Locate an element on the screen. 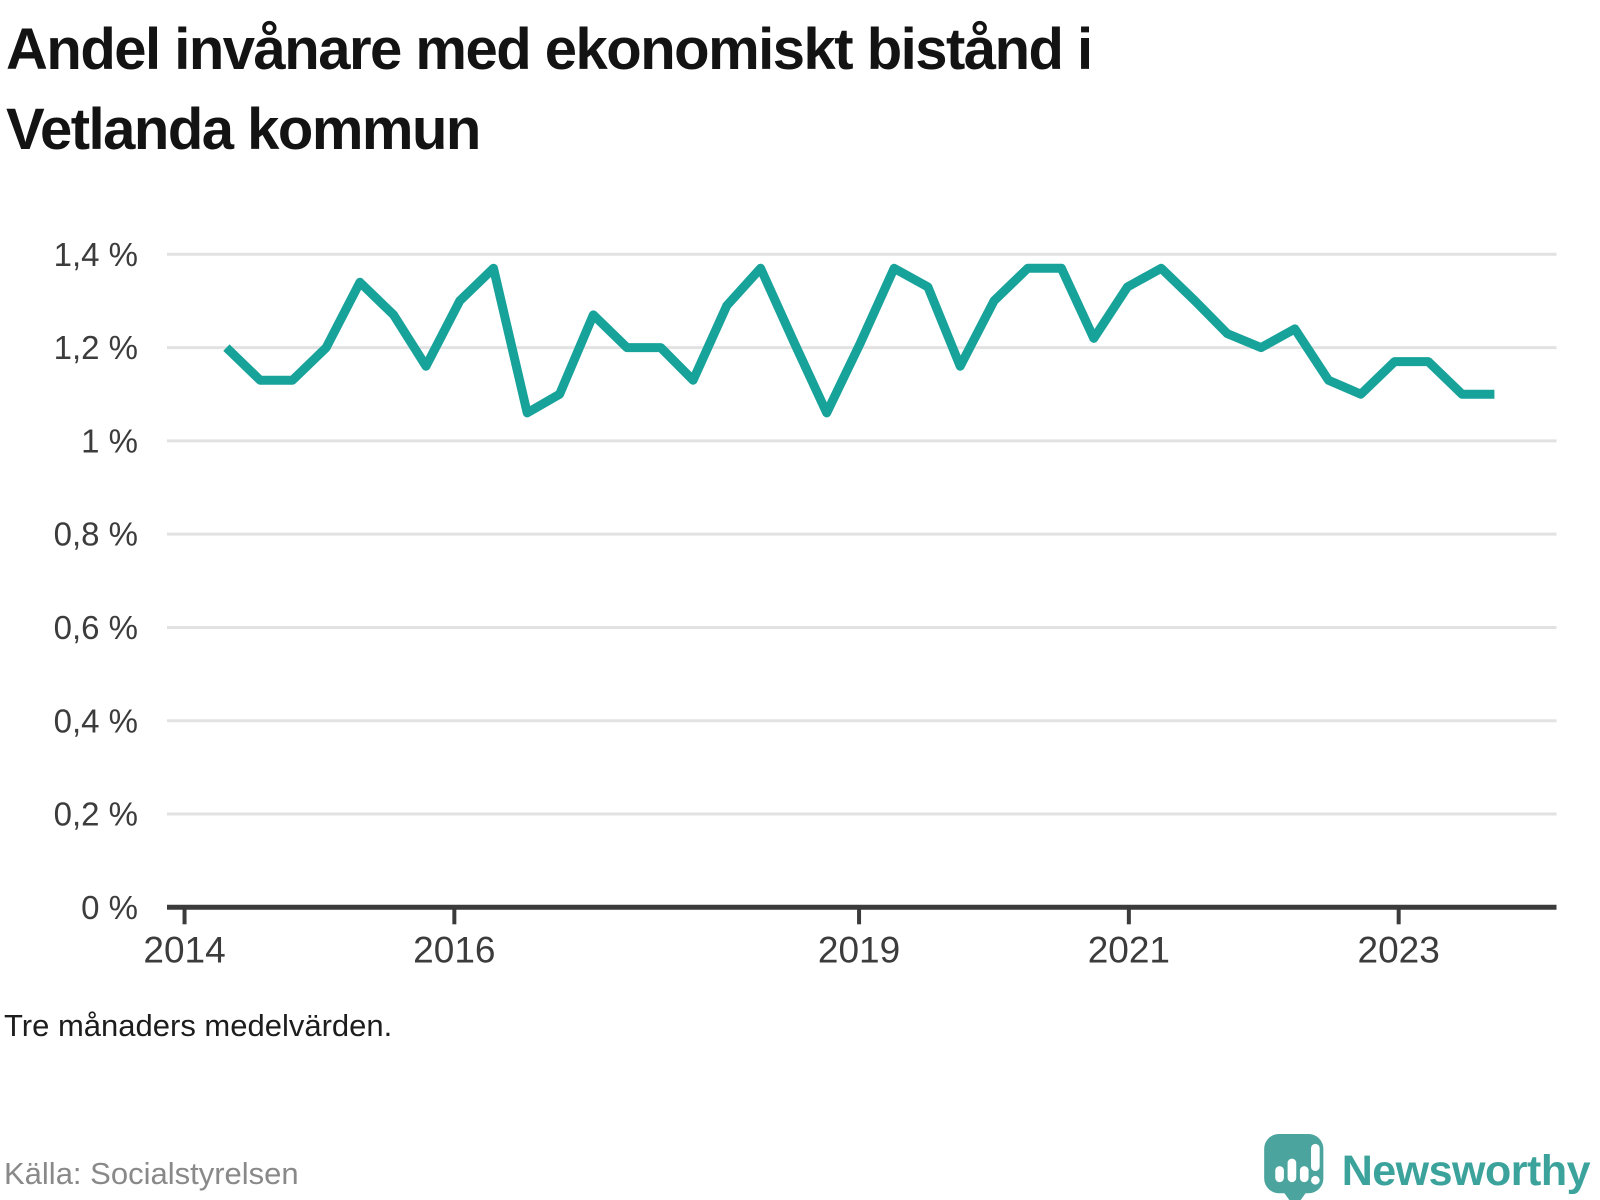 This screenshot has height=1200, width=1600. y-axis-tick-label: 1 % is located at coordinates (109, 440).